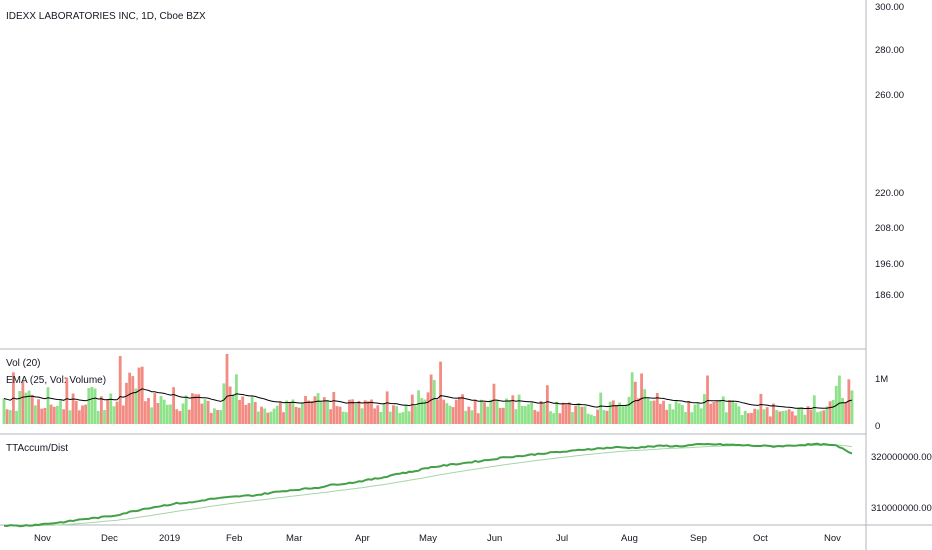 The height and width of the screenshot is (550, 932). I want to click on accum-tick: 320000000.00, so click(901, 457).